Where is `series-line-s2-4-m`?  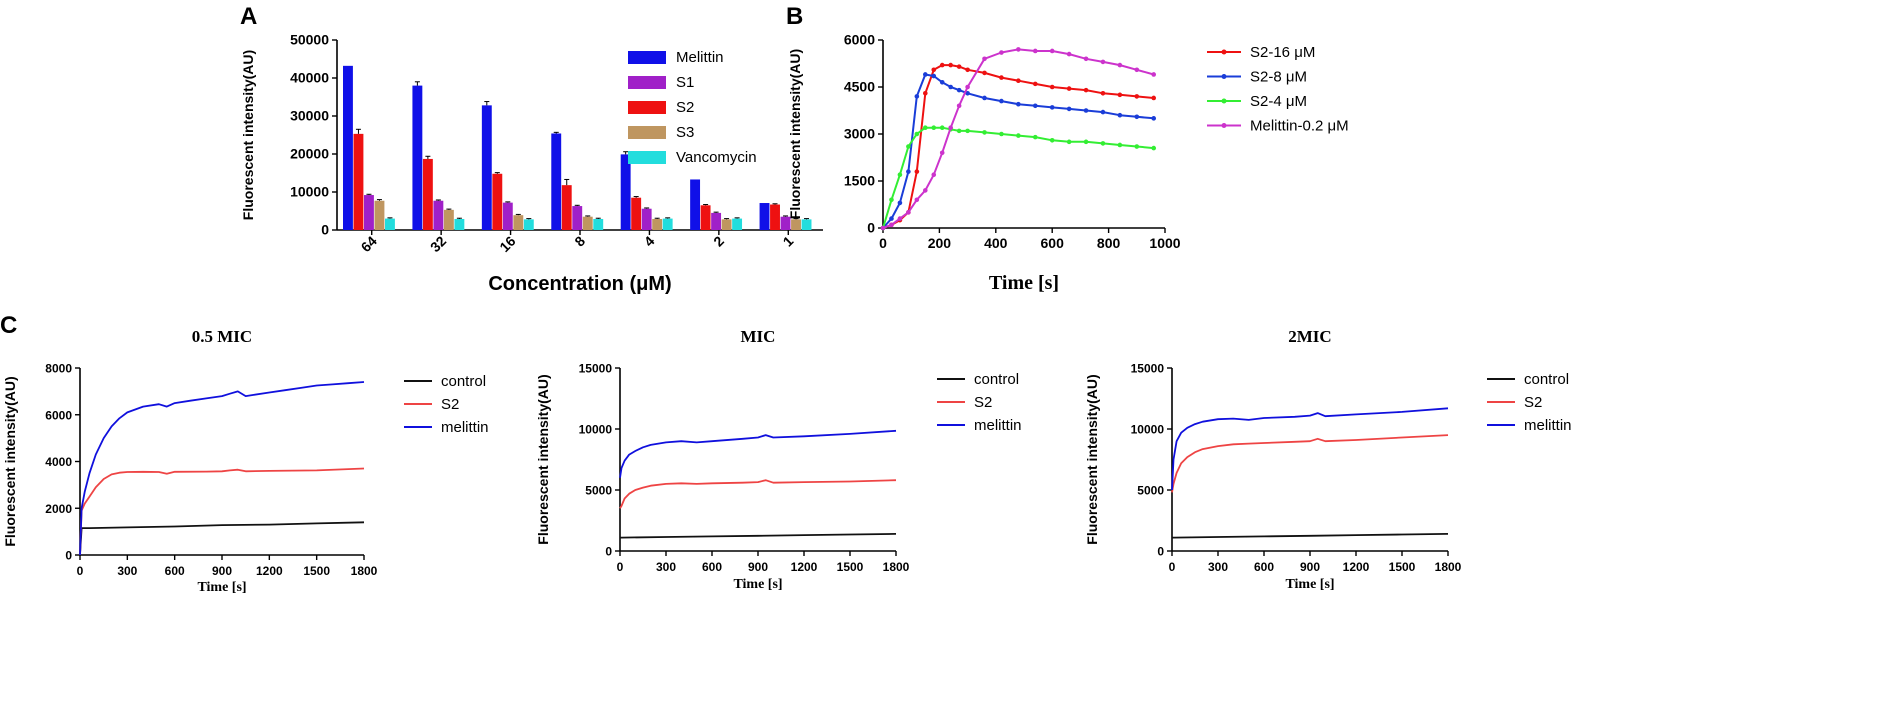 series-line-s2-4-m is located at coordinates (1018, 177).